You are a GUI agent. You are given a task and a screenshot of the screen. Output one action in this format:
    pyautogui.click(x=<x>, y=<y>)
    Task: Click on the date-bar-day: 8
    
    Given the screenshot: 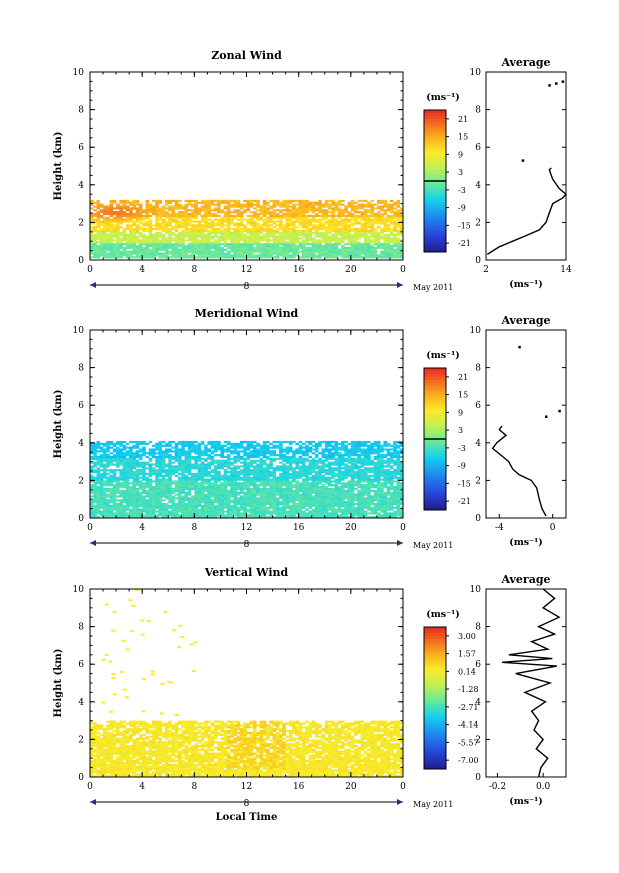 What is the action you would take?
    pyautogui.click(x=247, y=287)
    